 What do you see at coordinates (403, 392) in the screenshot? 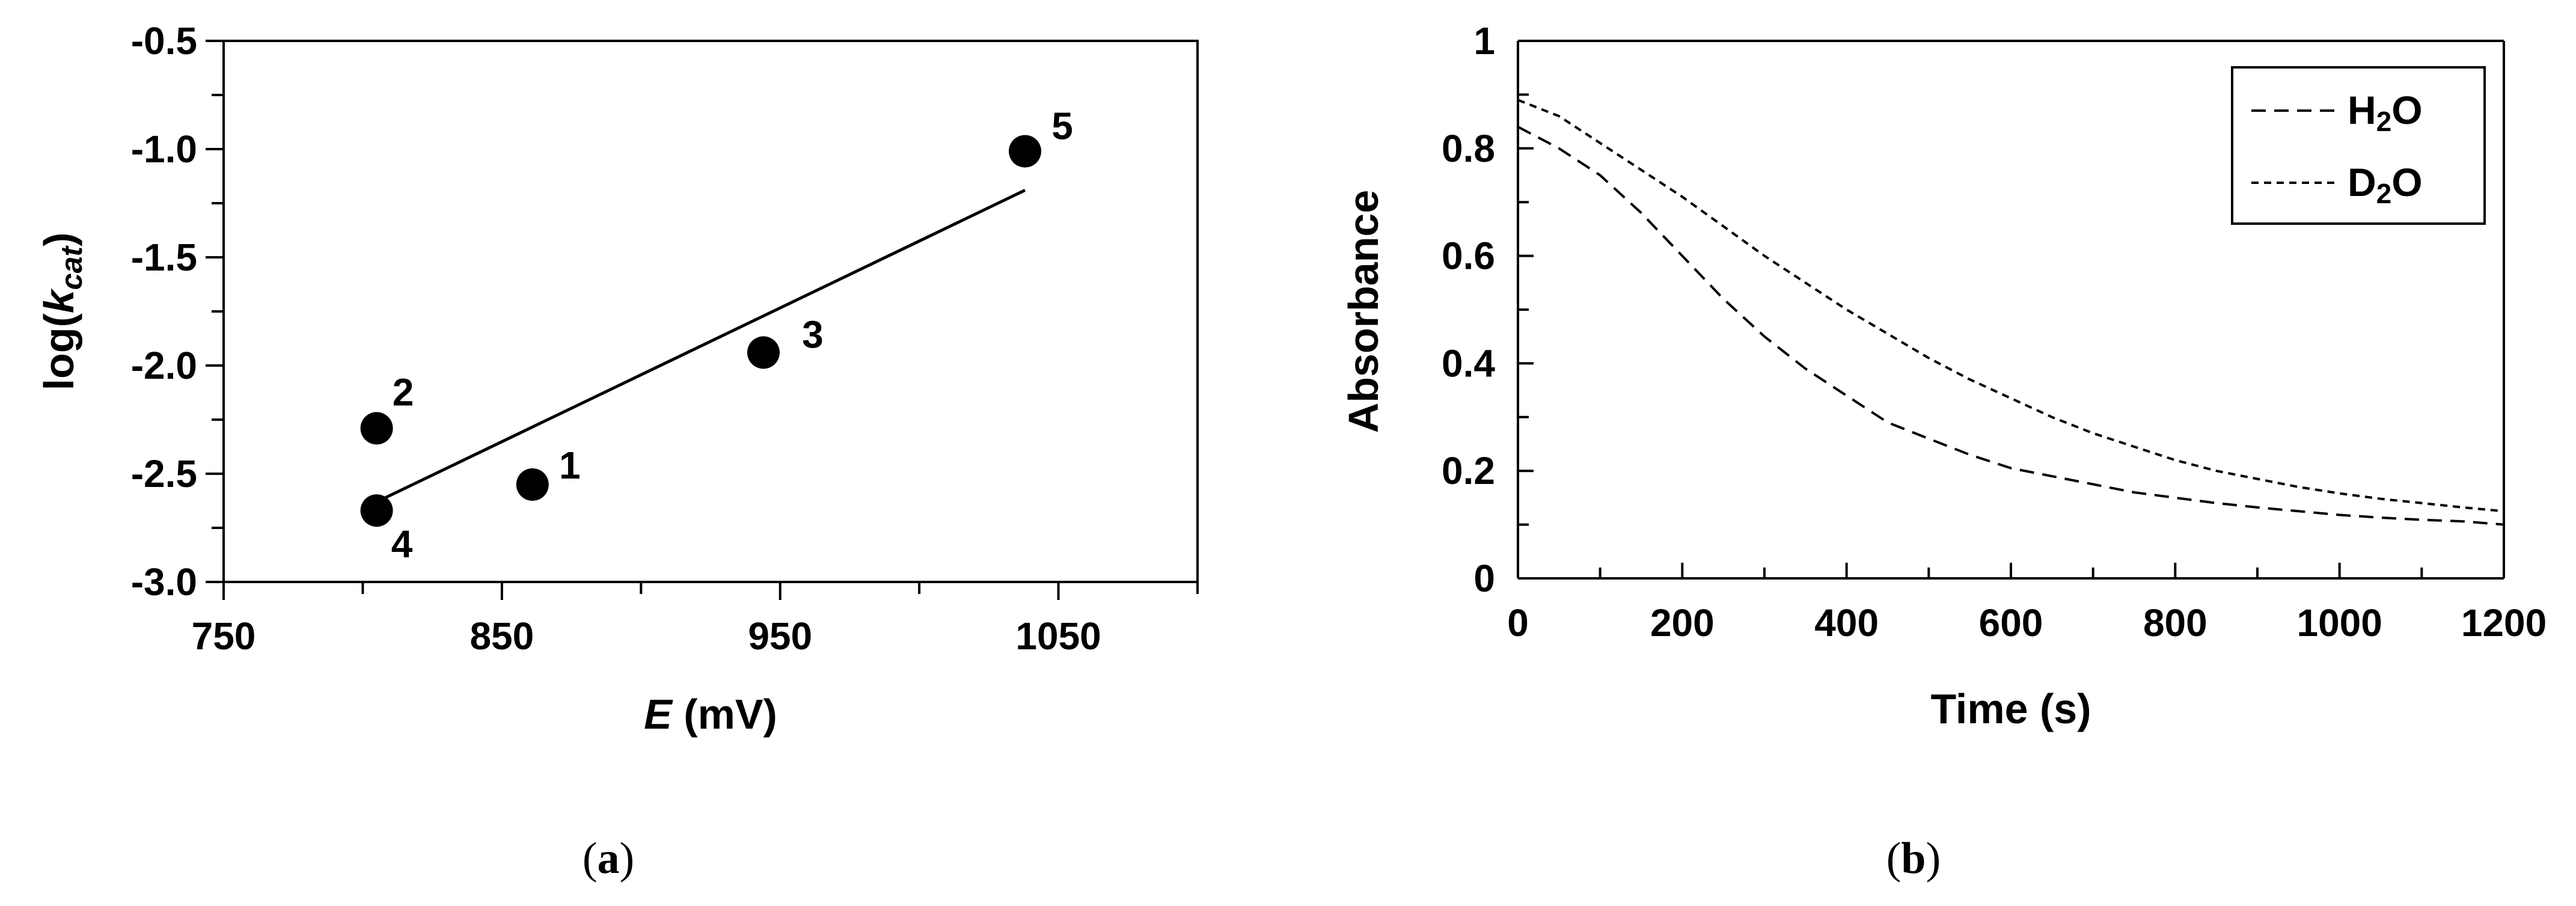
I see `point-label-2: 2` at bounding box center [403, 392].